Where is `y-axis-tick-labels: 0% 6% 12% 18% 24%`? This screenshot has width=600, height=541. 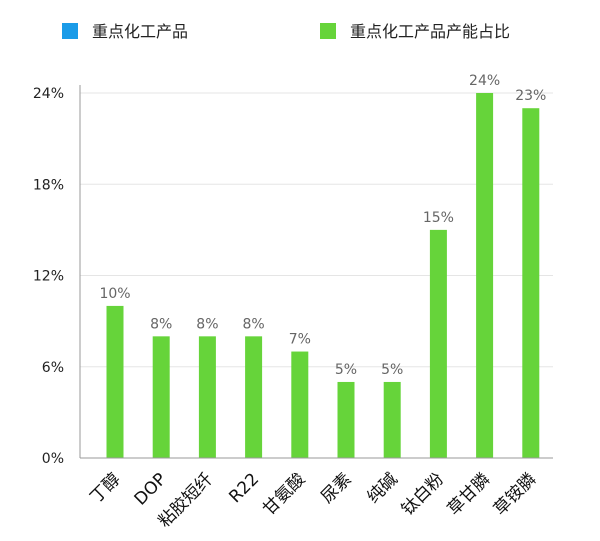 y-axis-tick-labels: 0% 6% 12% 18% 24% is located at coordinates (48, 276).